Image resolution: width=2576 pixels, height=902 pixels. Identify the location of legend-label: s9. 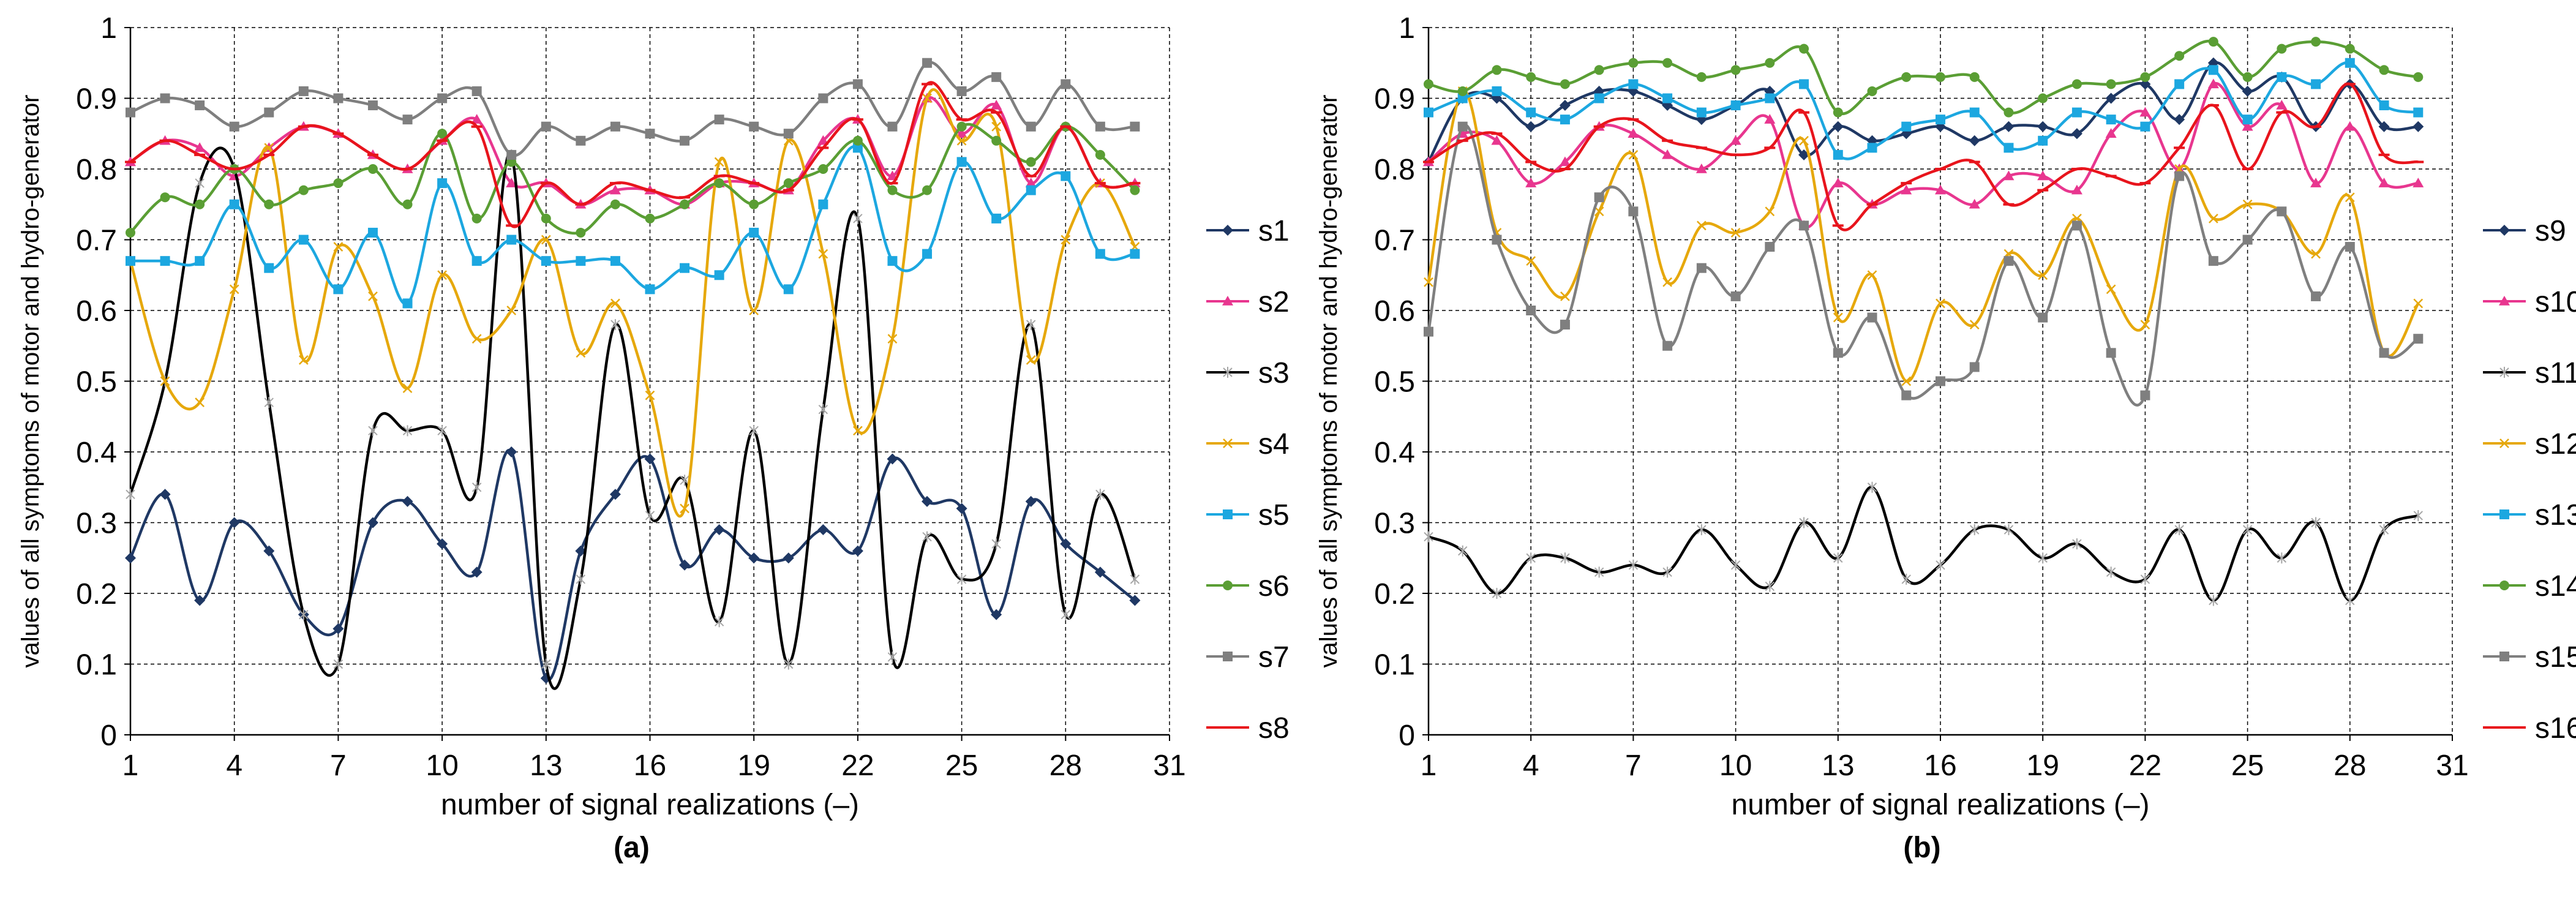
(2550, 231).